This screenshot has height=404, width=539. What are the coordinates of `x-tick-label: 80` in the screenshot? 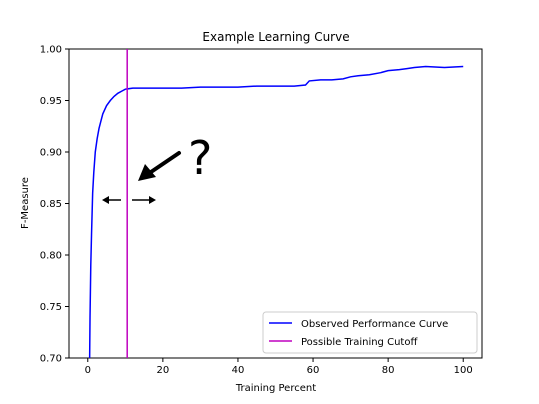 It's located at (388, 370).